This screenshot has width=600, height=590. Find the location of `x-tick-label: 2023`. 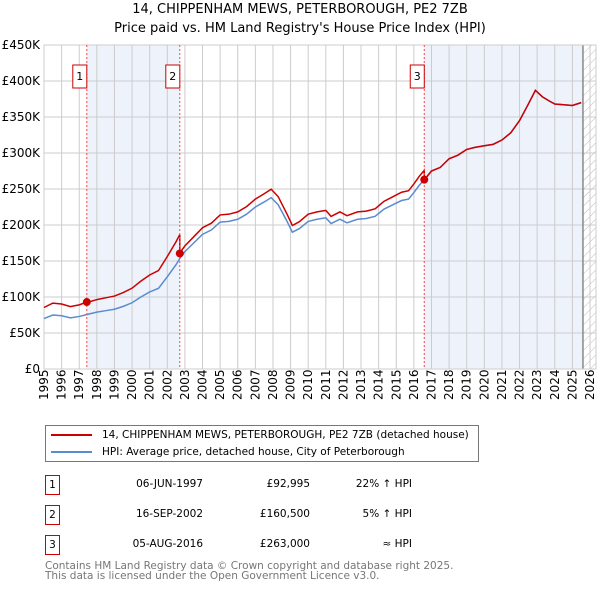

x-tick-label: 2023 is located at coordinates (537, 384).